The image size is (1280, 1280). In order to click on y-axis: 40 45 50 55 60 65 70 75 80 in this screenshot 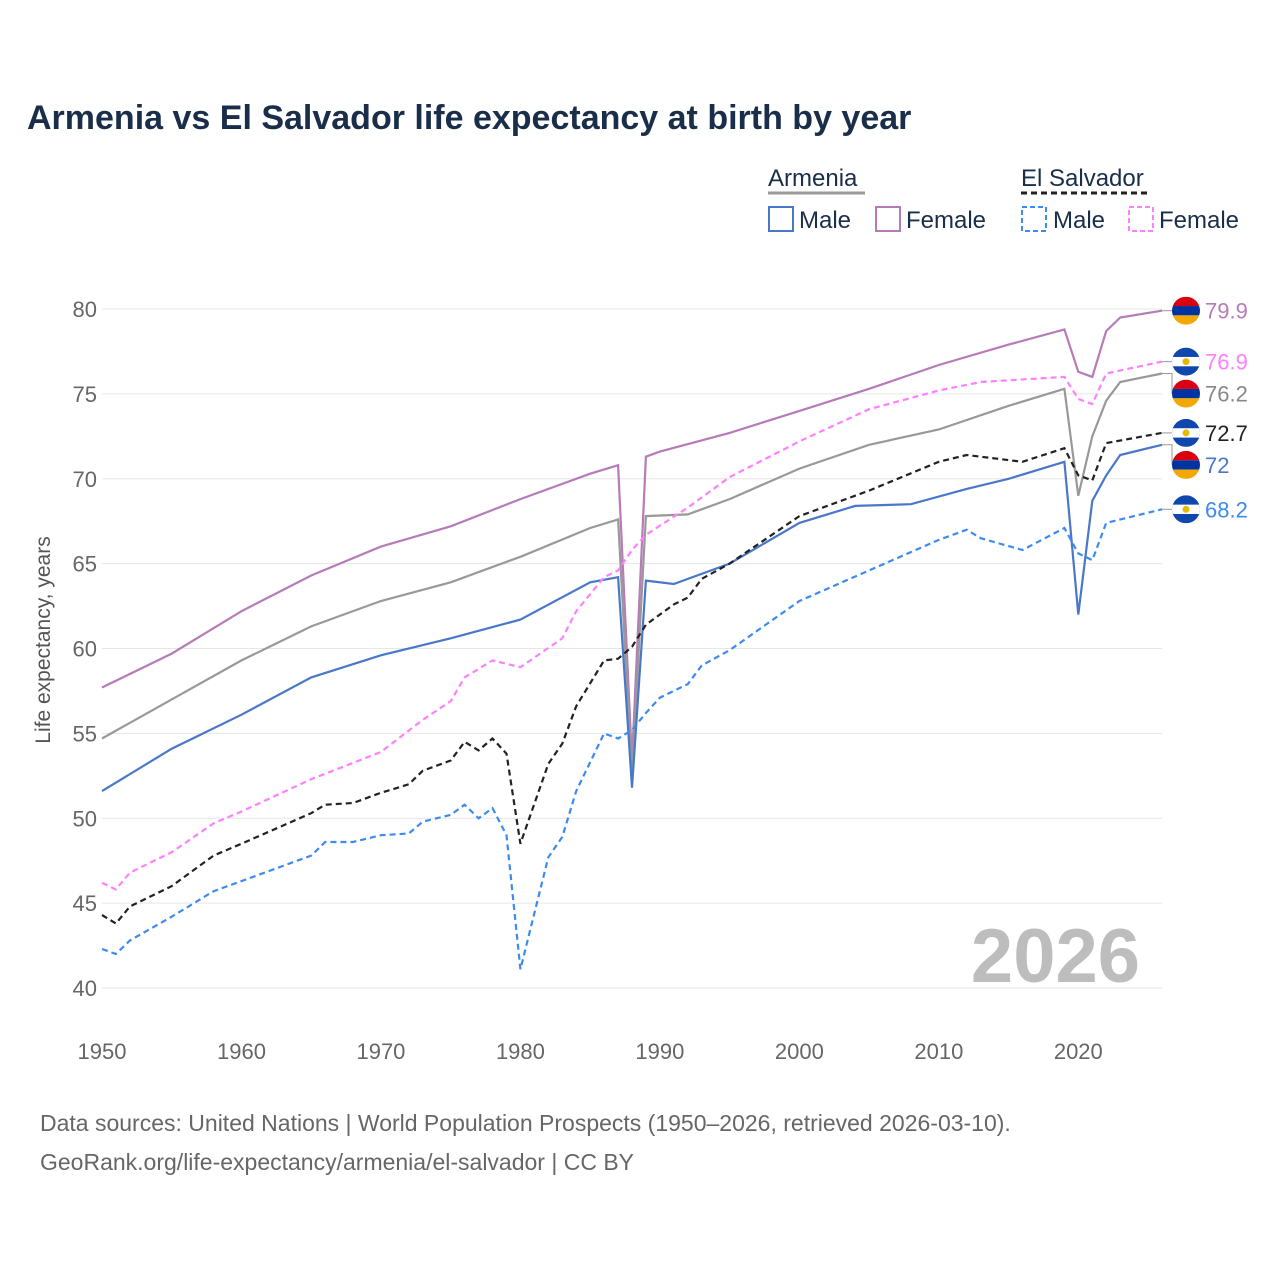, I will do `click(85, 649)`.